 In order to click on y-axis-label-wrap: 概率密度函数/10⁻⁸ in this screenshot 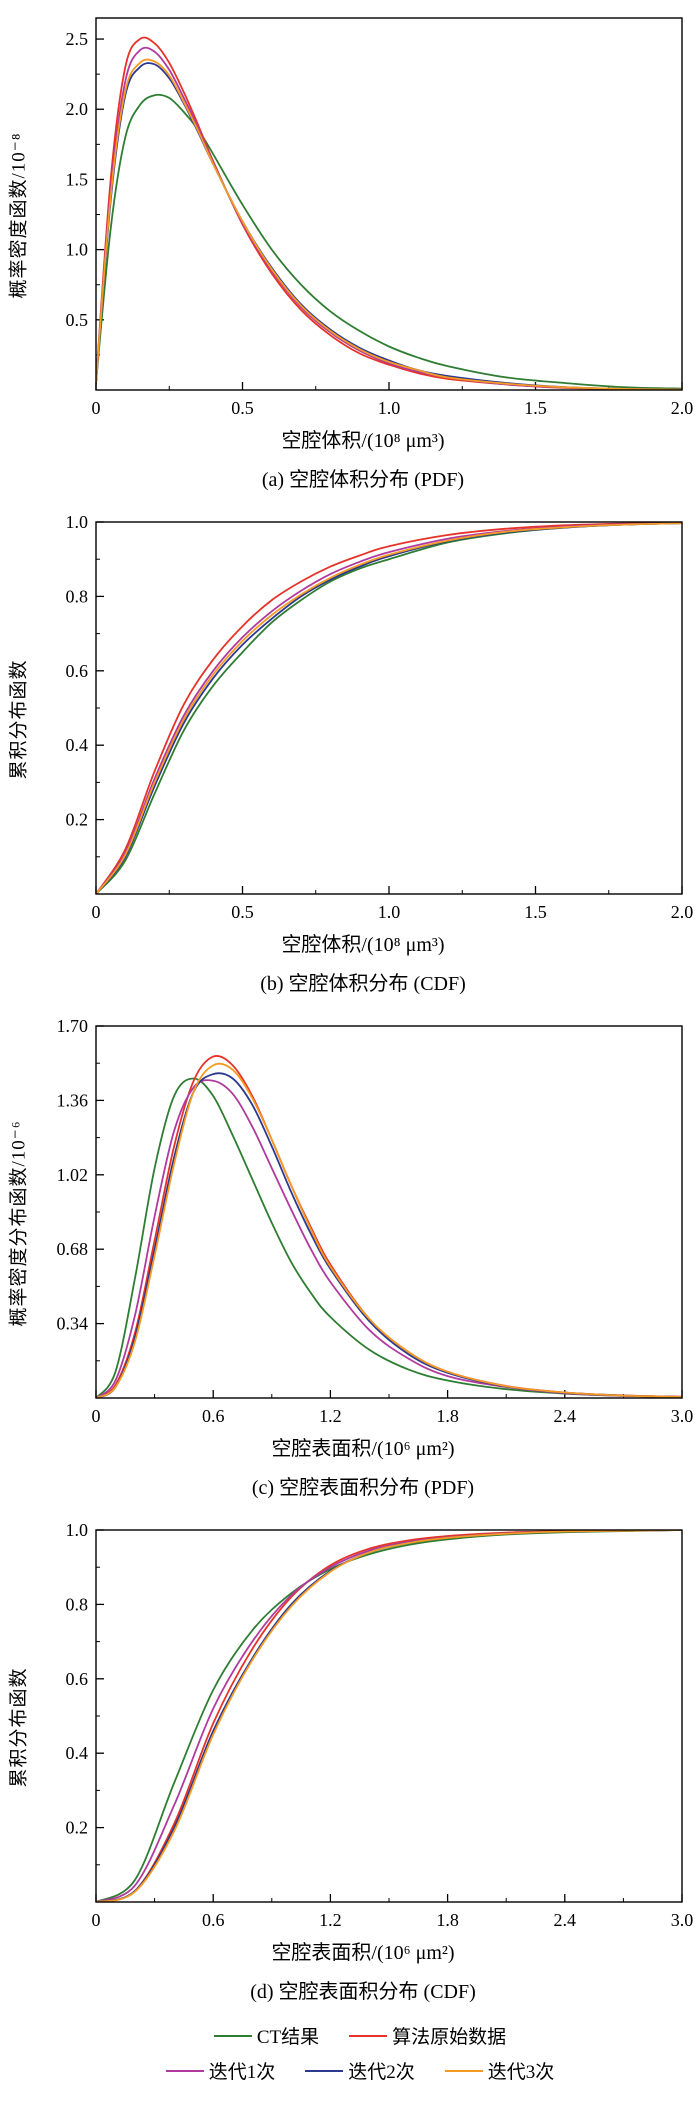, I will do `click(17, 215)`.